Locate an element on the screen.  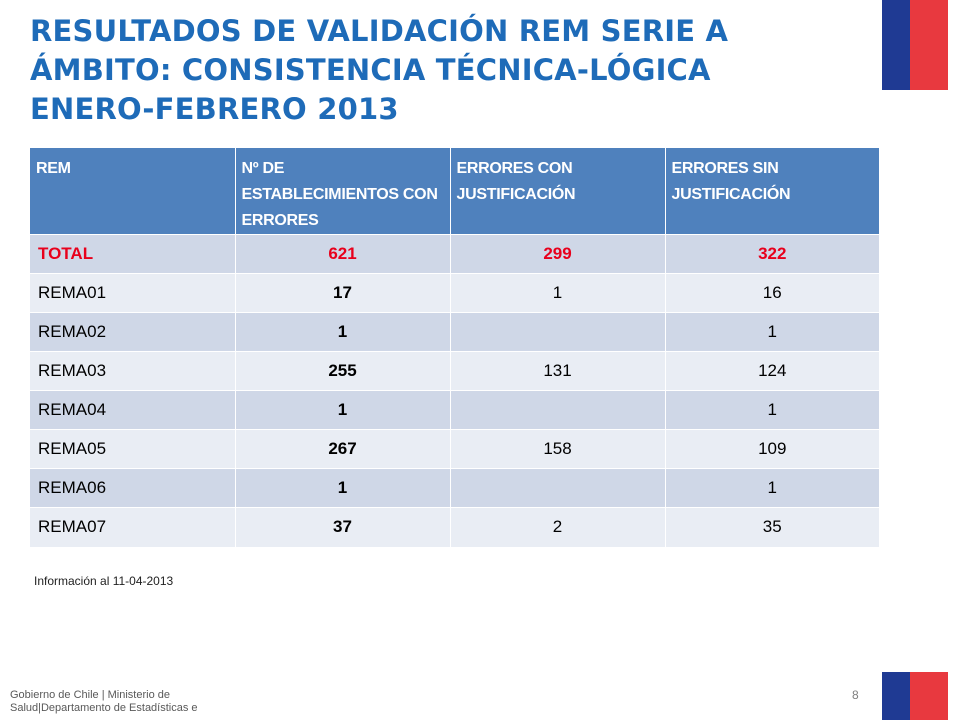
table-row: REMA03 255 131 124 is located at coordinates (454, 371).